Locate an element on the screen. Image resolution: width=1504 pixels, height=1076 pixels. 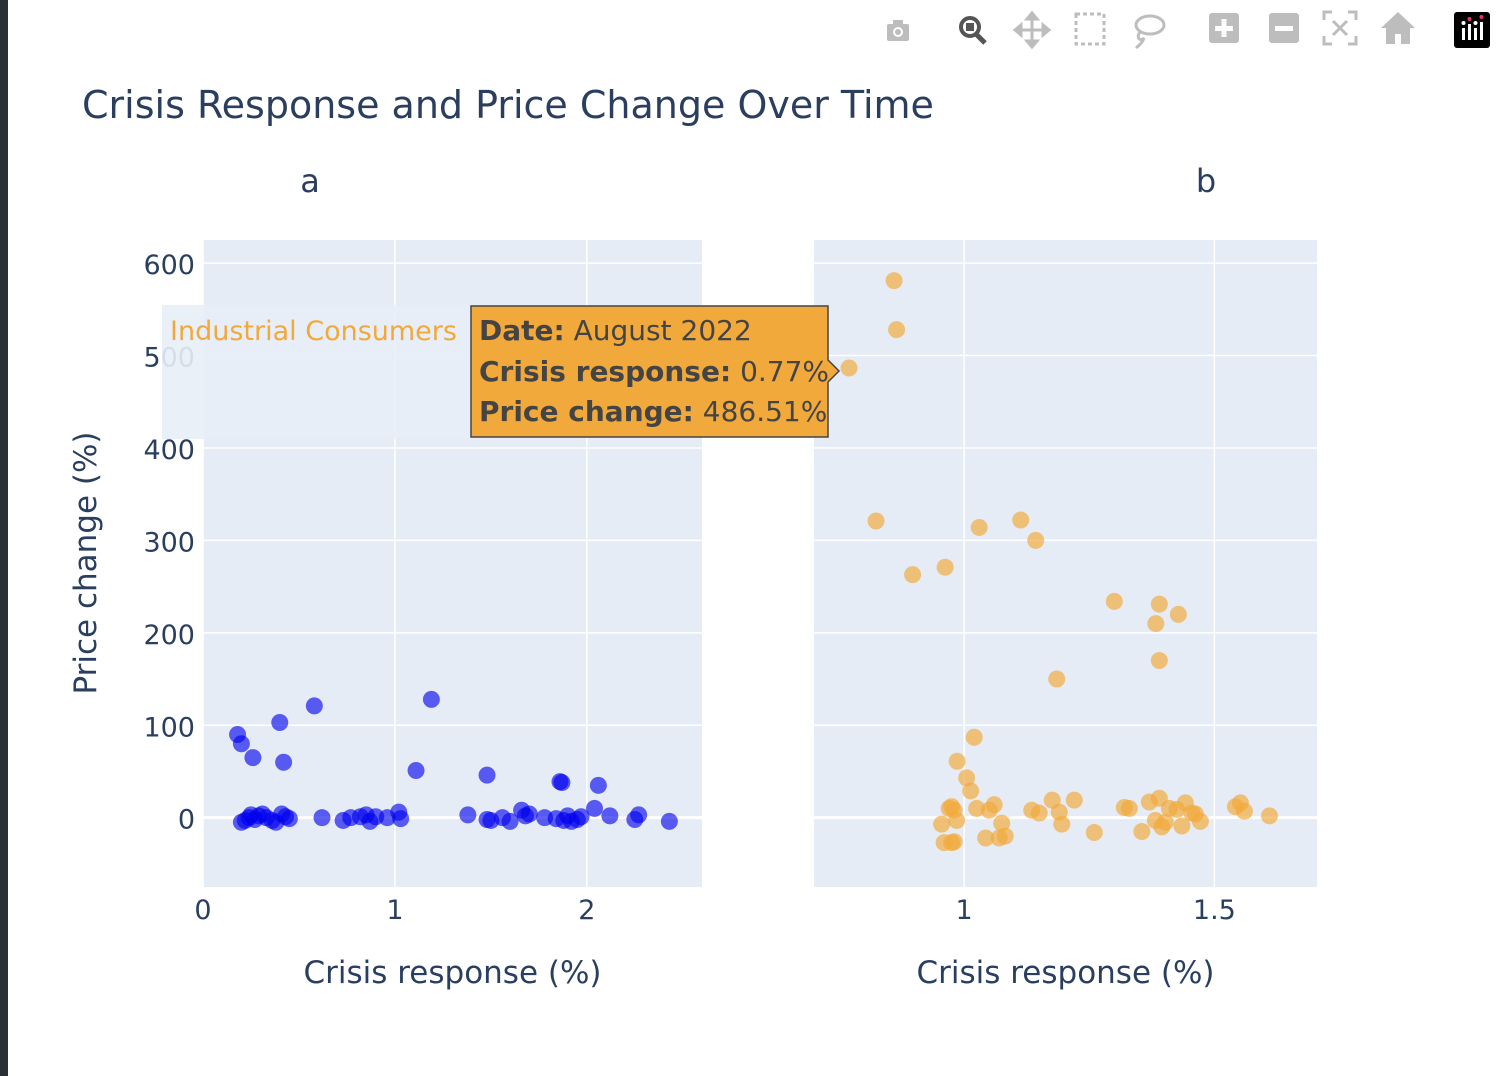
window-edge is located at coordinates (4, 538).